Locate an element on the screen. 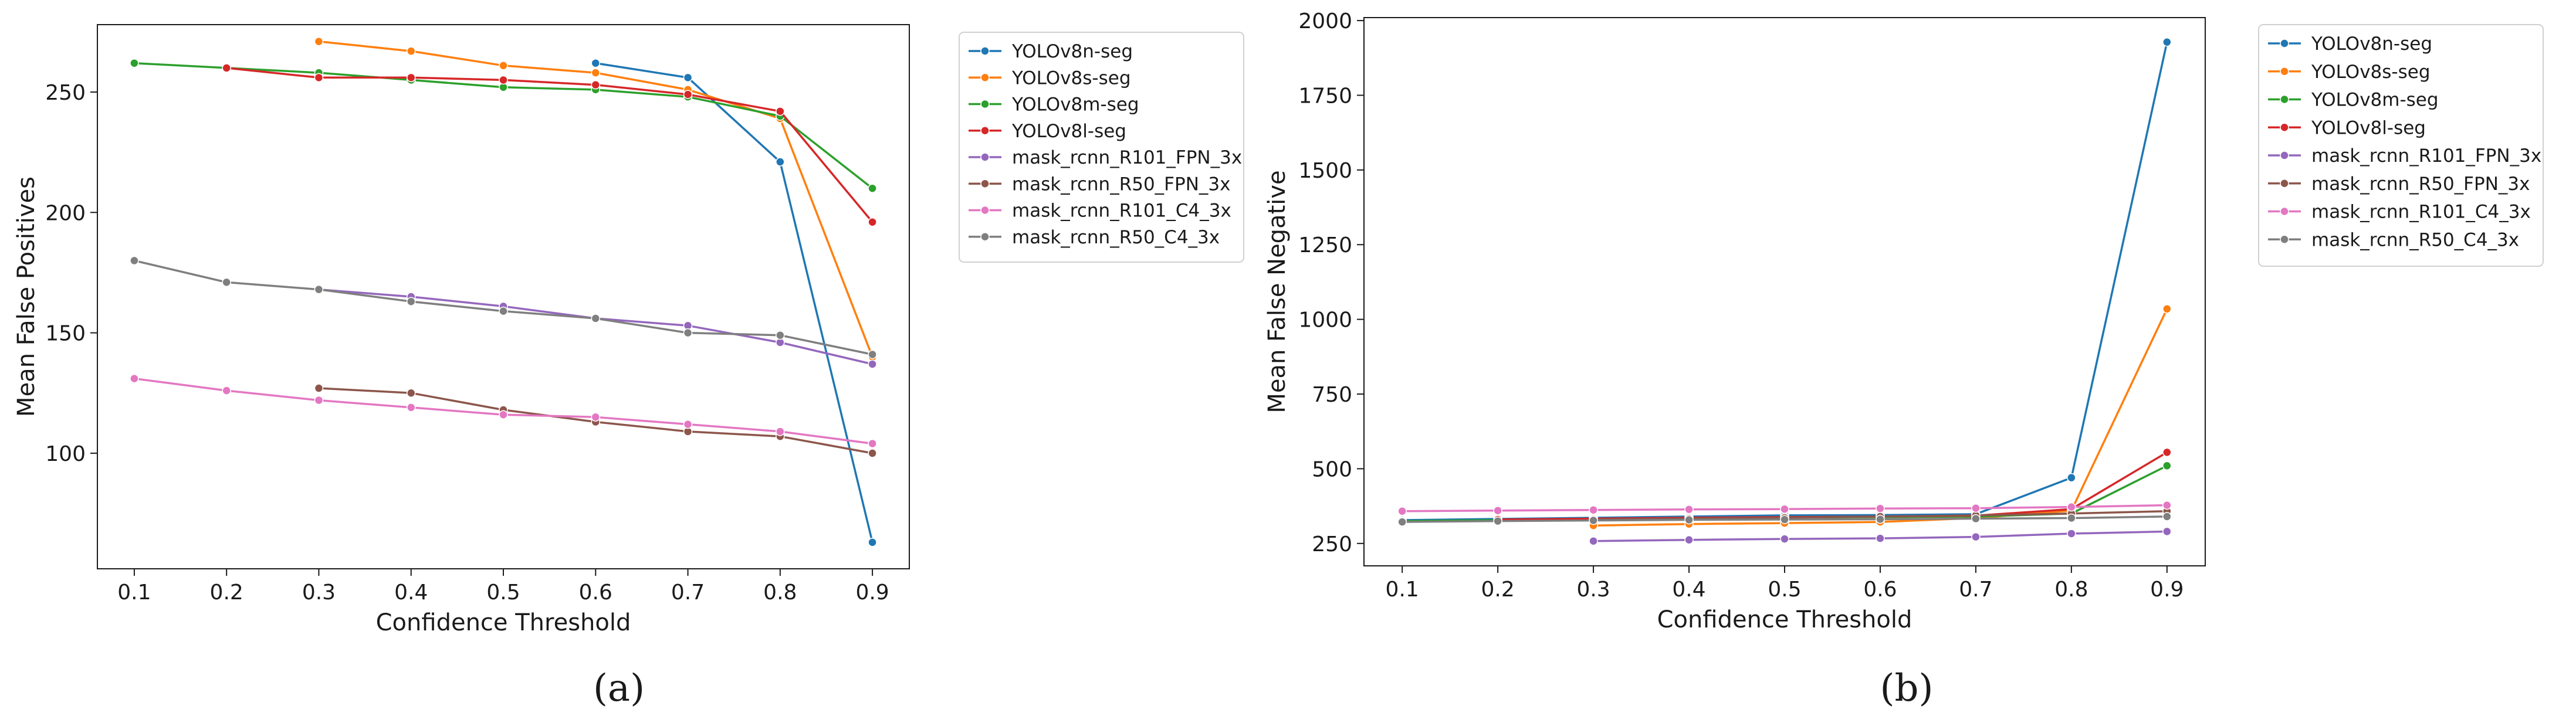 The width and height of the screenshot is (2576, 723). y-tick-label: 200 is located at coordinates (65, 213).